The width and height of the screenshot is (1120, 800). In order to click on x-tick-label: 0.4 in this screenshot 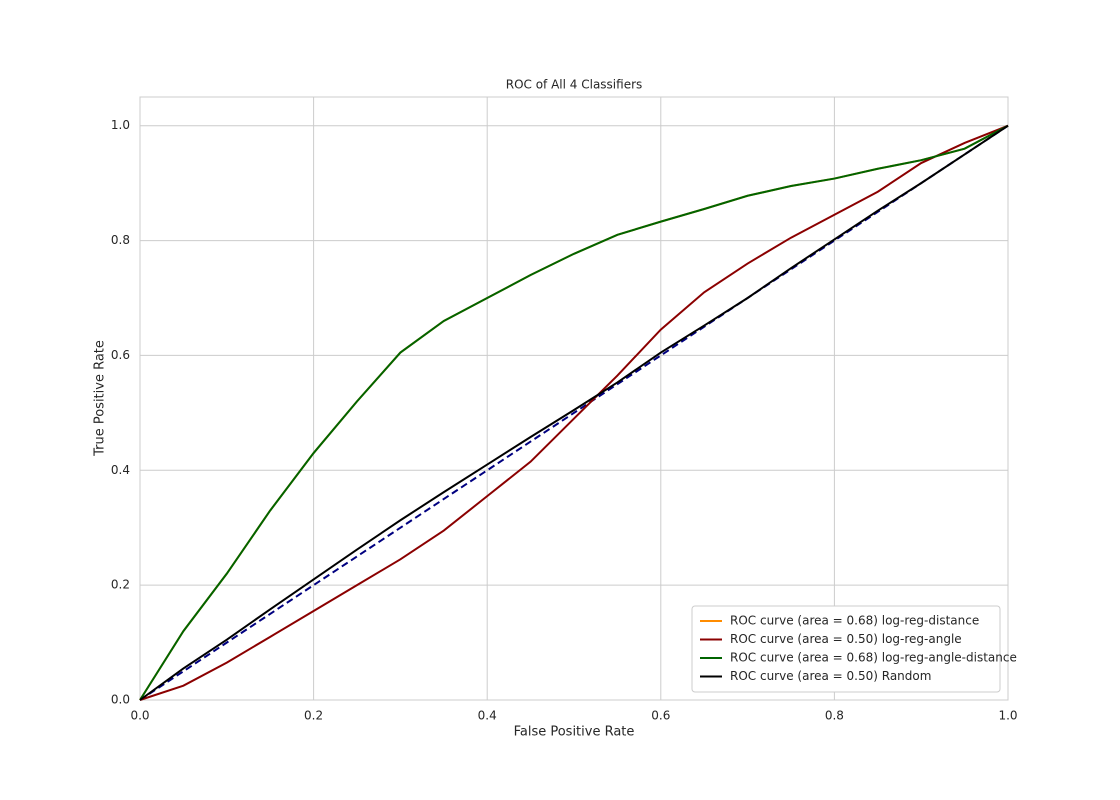, I will do `click(487, 716)`.